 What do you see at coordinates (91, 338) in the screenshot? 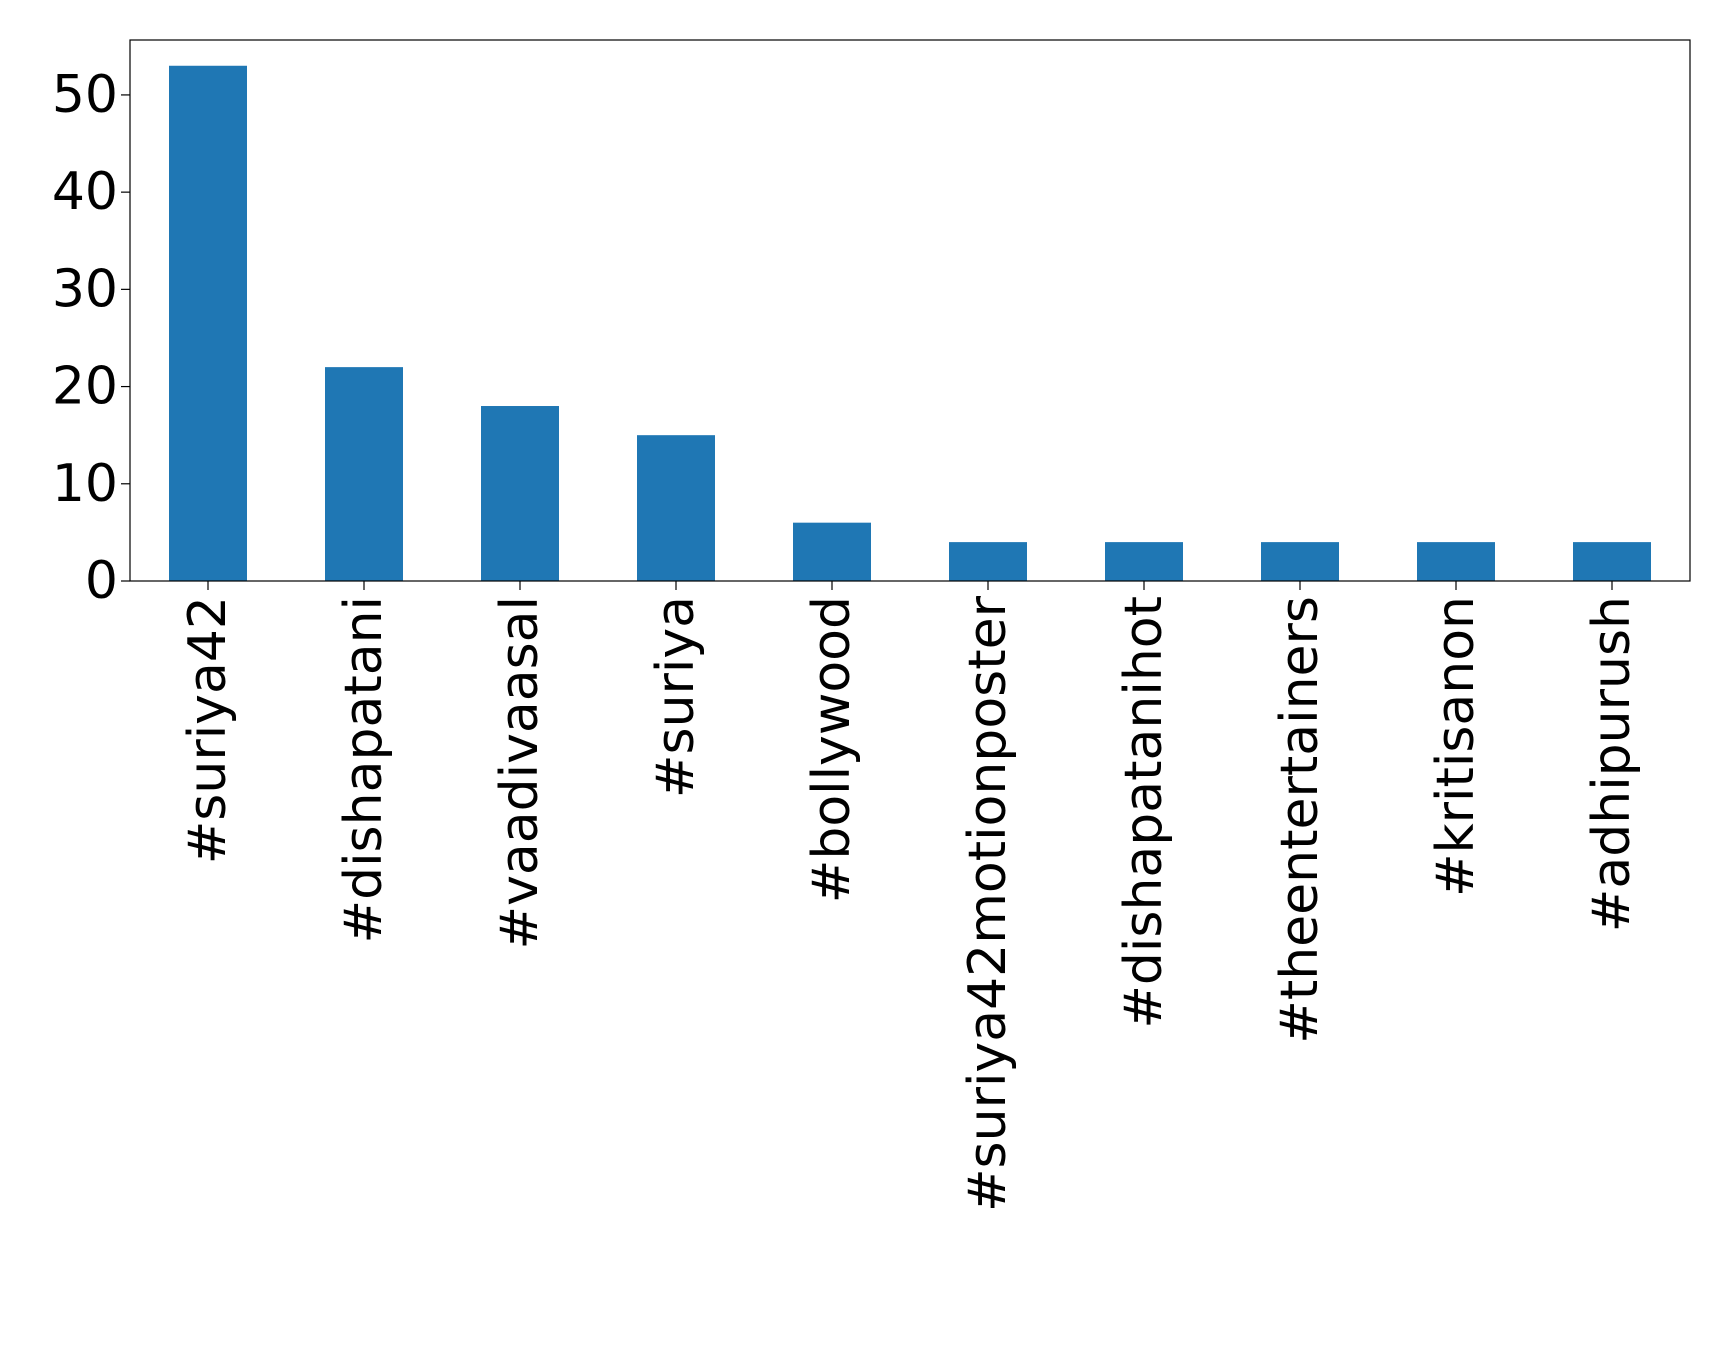
I see `y-axis: 0 10 20 30 40 50` at bounding box center [91, 338].